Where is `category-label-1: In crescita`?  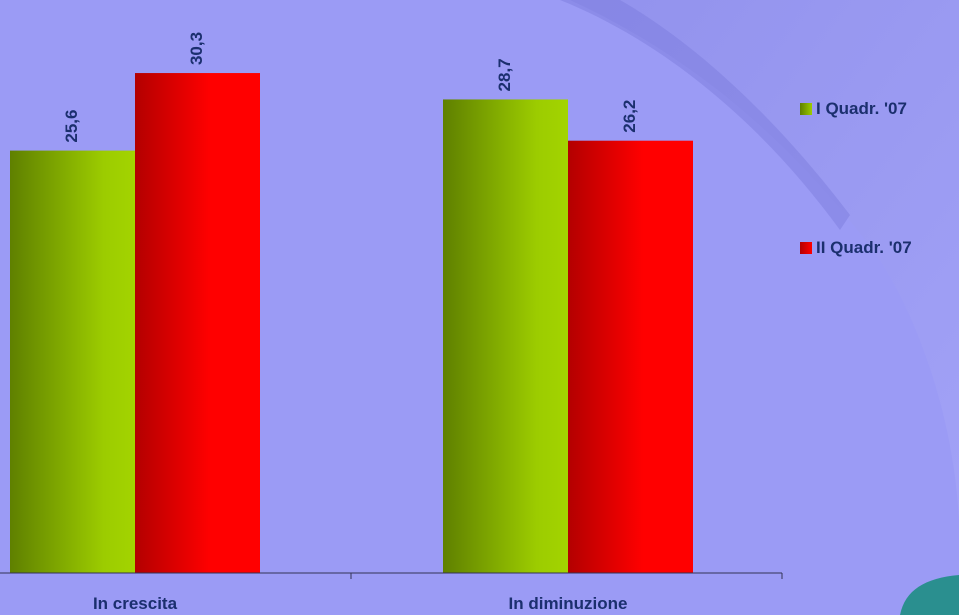 category-label-1: In crescita is located at coordinates (135, 603).